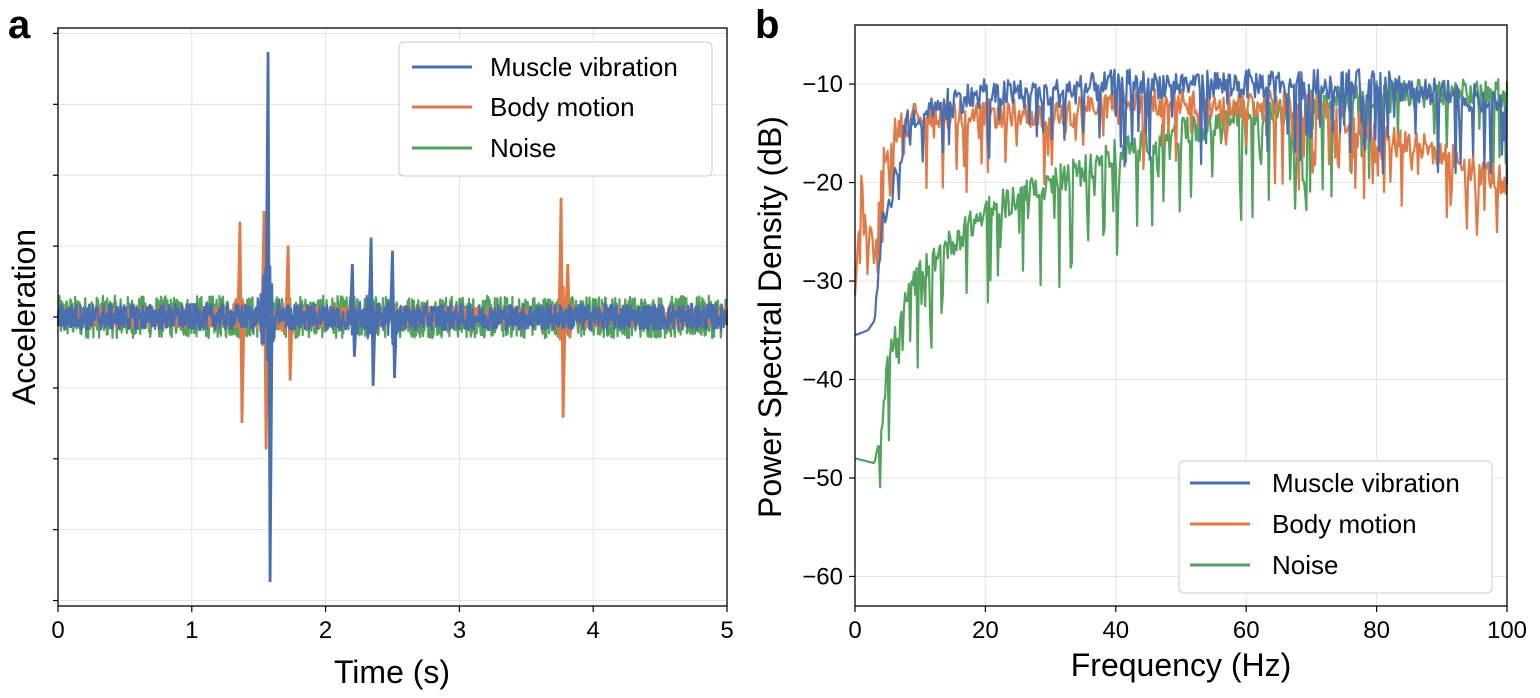 The height and width of the screenshot is (698, 1540). I want to click on panel-a-series-line, so click(392, 300).